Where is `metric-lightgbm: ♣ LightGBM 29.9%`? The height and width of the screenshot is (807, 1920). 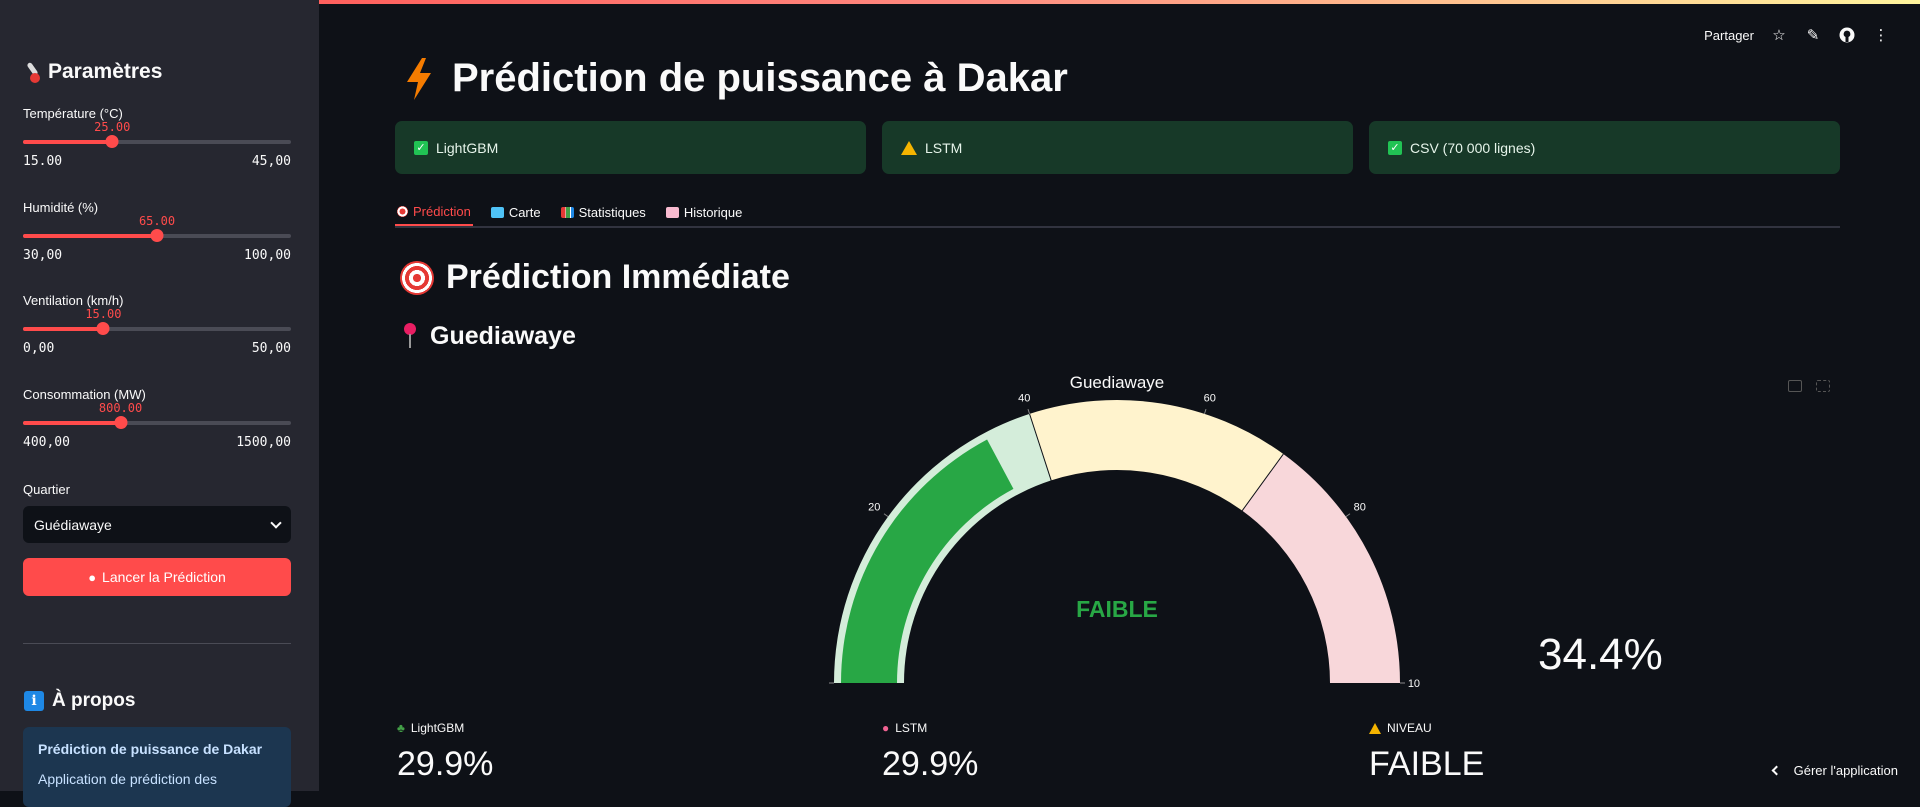
metric-lightgbm: ♣ LightGBM 29.9% is located at coordinates (445, 752).